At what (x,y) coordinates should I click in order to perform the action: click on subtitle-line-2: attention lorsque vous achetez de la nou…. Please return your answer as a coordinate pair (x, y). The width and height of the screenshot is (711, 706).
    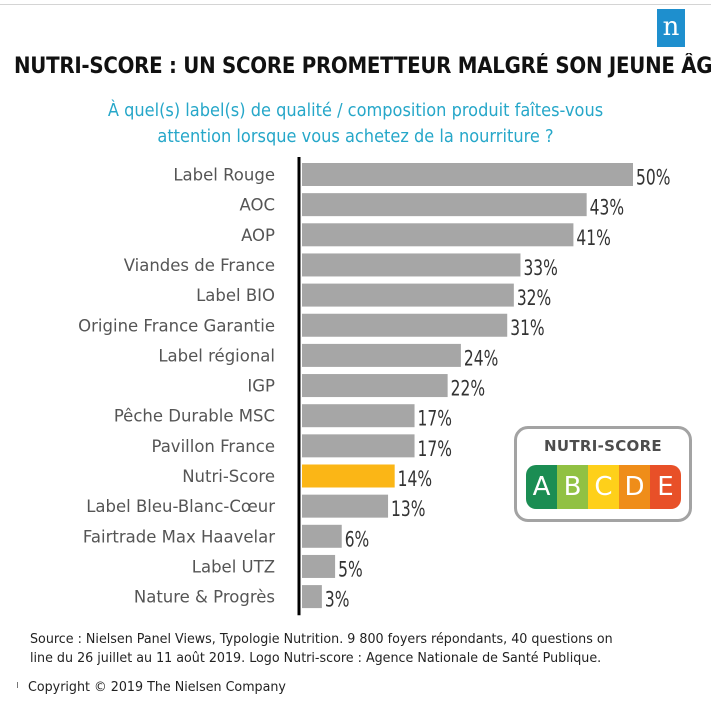
    Looking at the image, I should click on (355, 136).